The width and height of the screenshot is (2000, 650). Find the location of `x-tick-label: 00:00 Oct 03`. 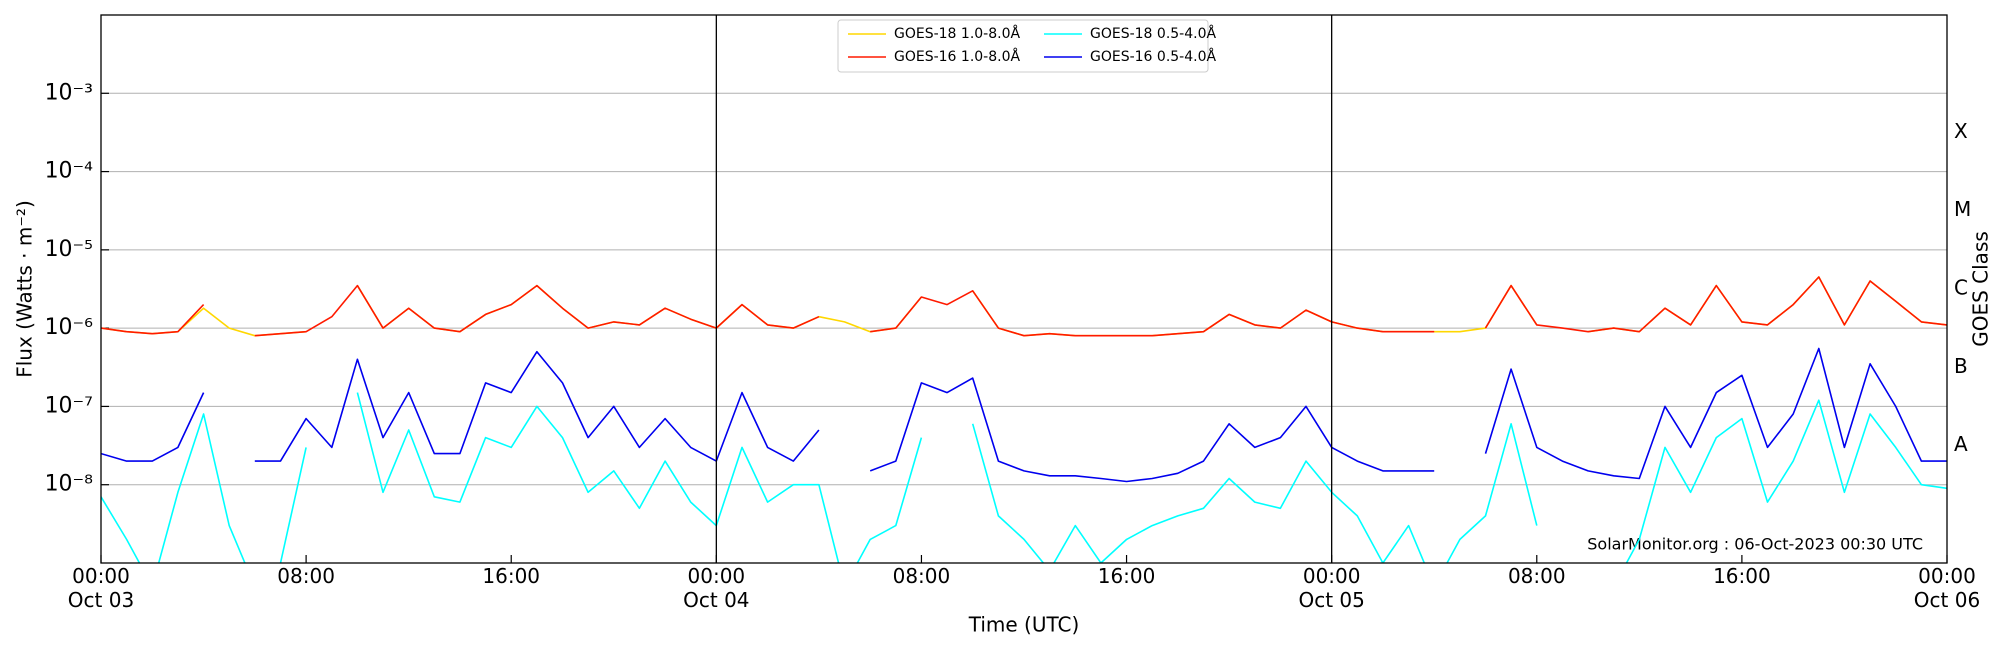

x-tick-label: 00:00 Oct 03 is located at coordinates (101, 588).